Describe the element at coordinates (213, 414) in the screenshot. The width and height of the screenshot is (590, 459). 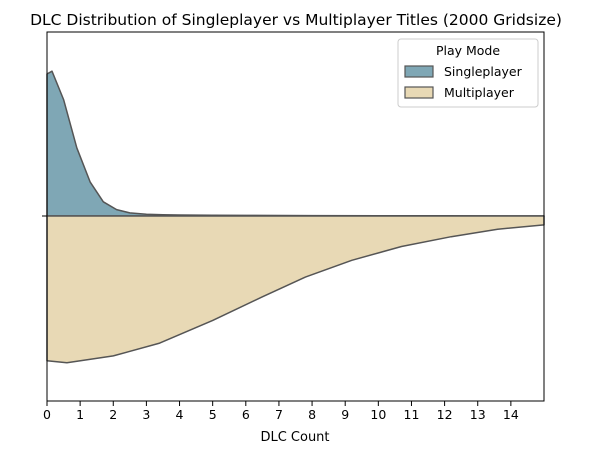
I see `x-tick-label: 5` at that location.